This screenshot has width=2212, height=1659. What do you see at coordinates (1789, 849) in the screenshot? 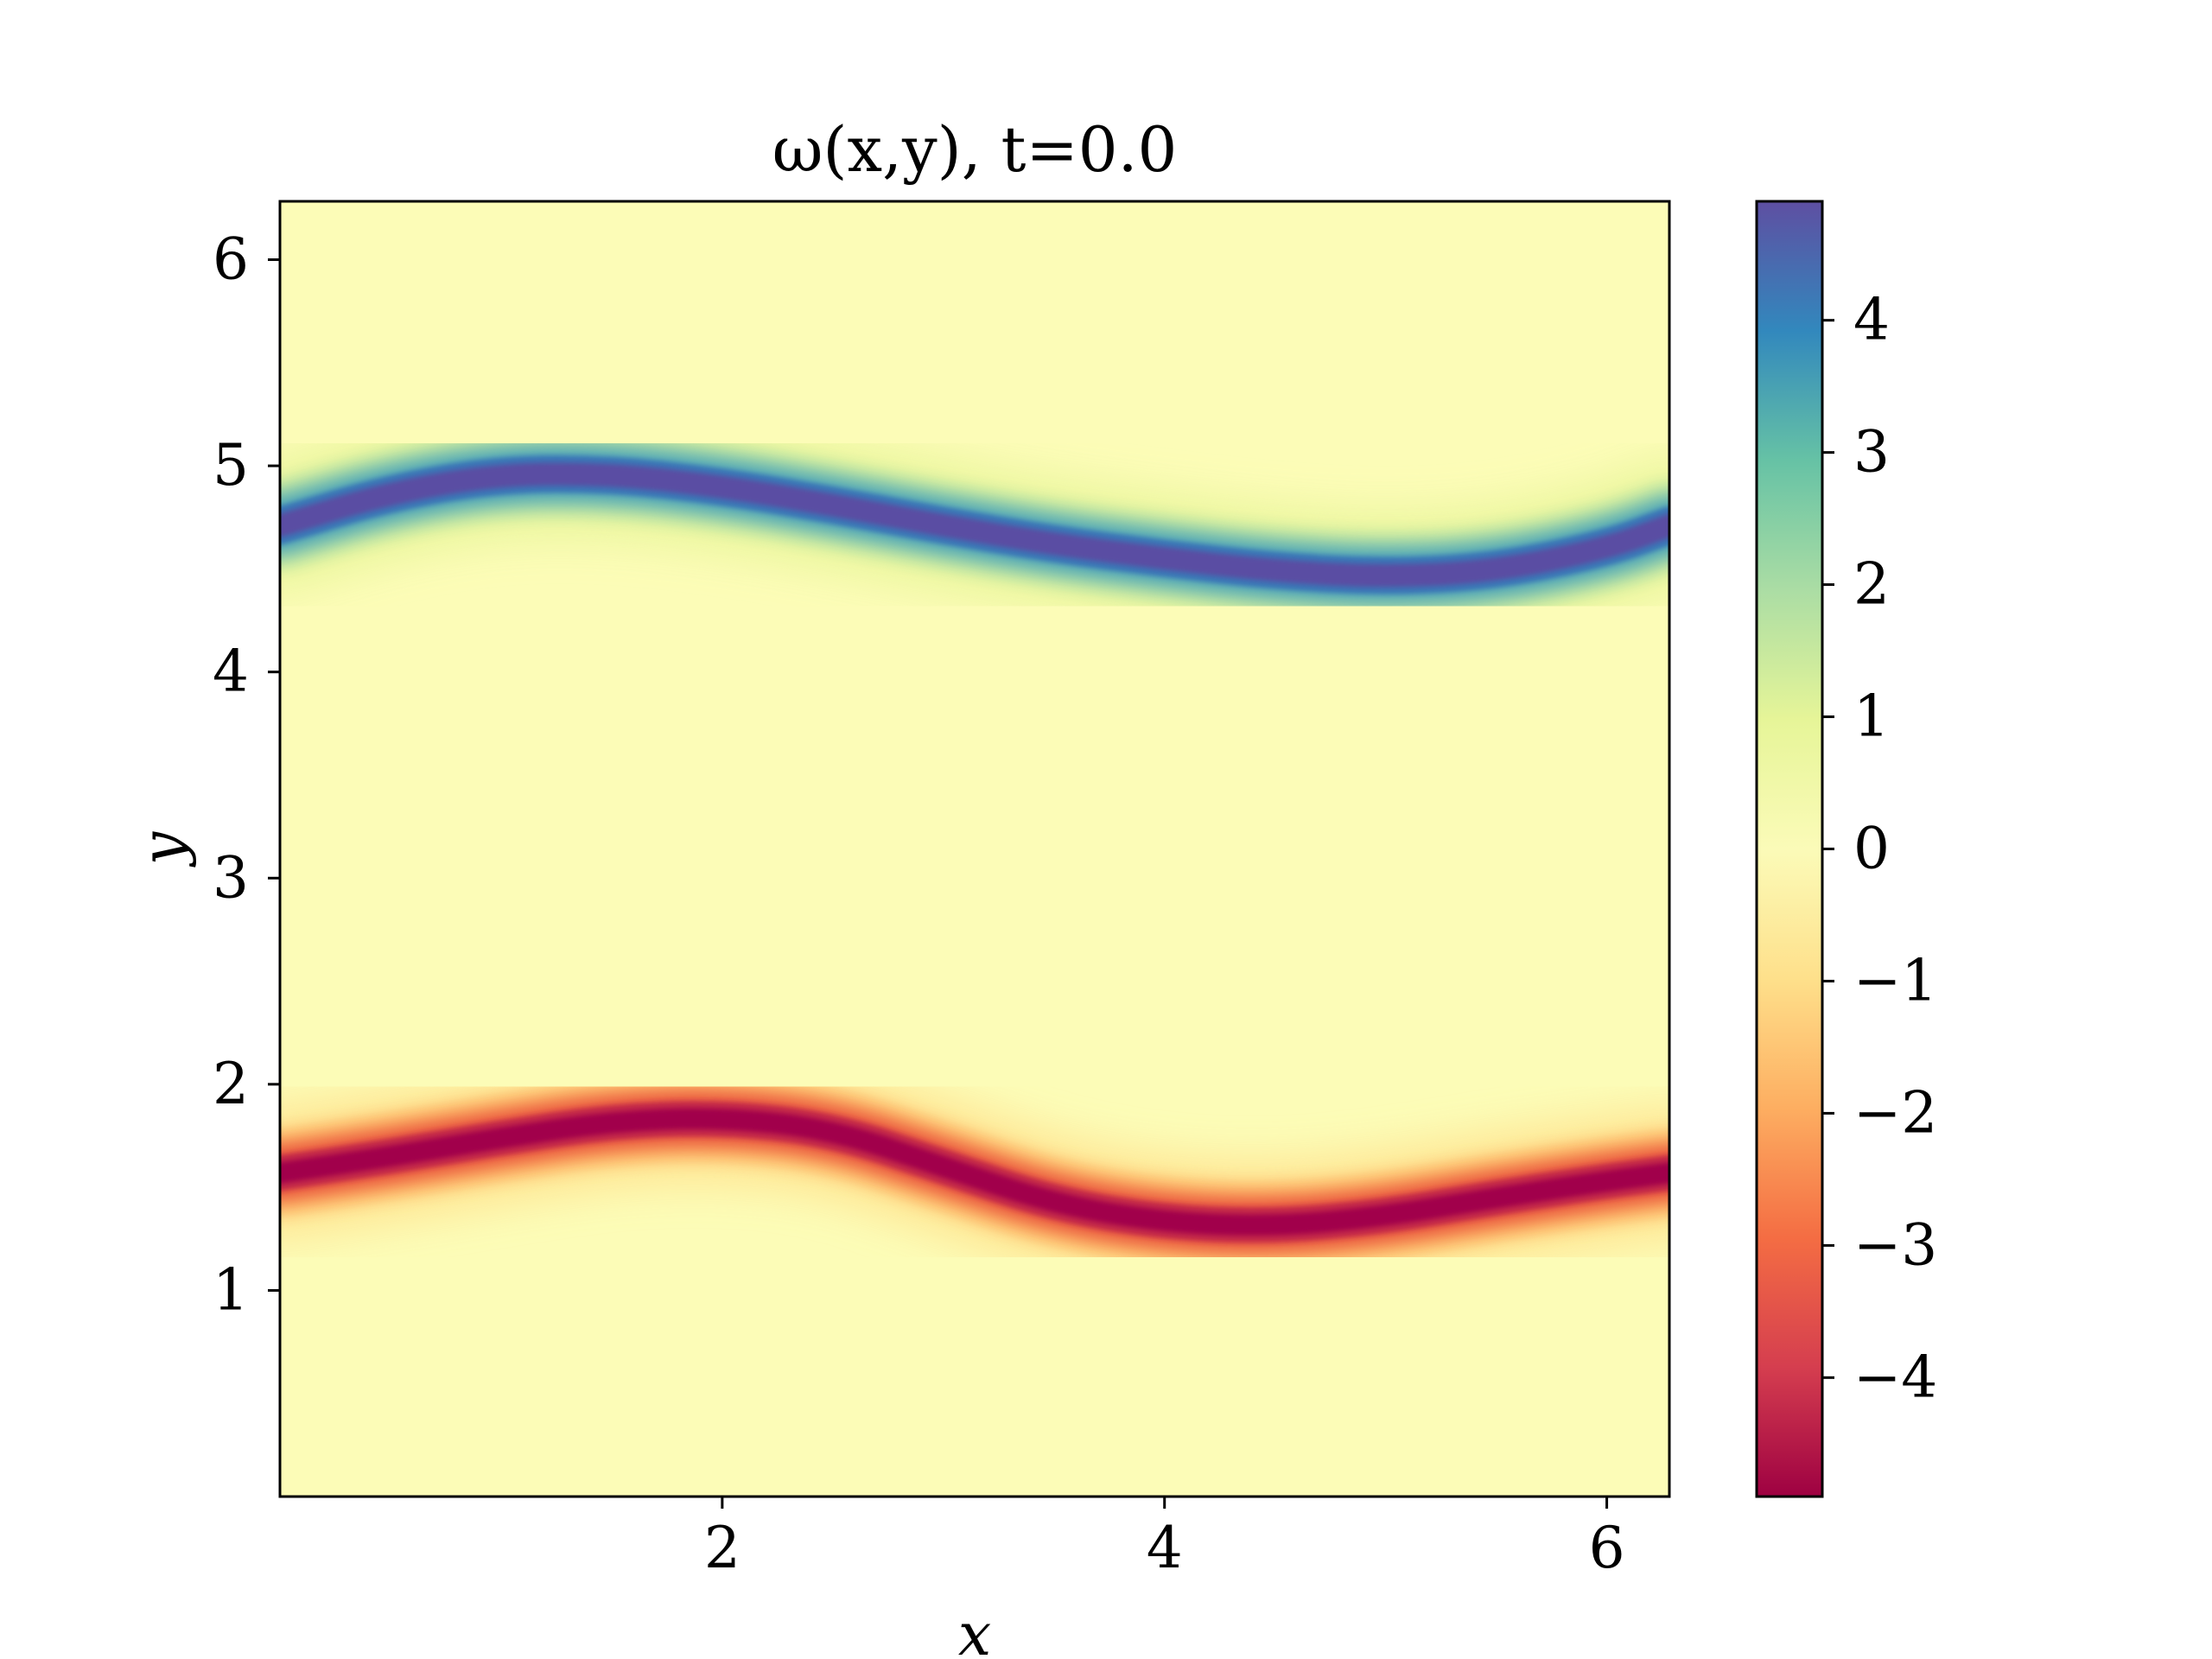
I see `colorbar-ramp` at bounding box center [1789, 849].